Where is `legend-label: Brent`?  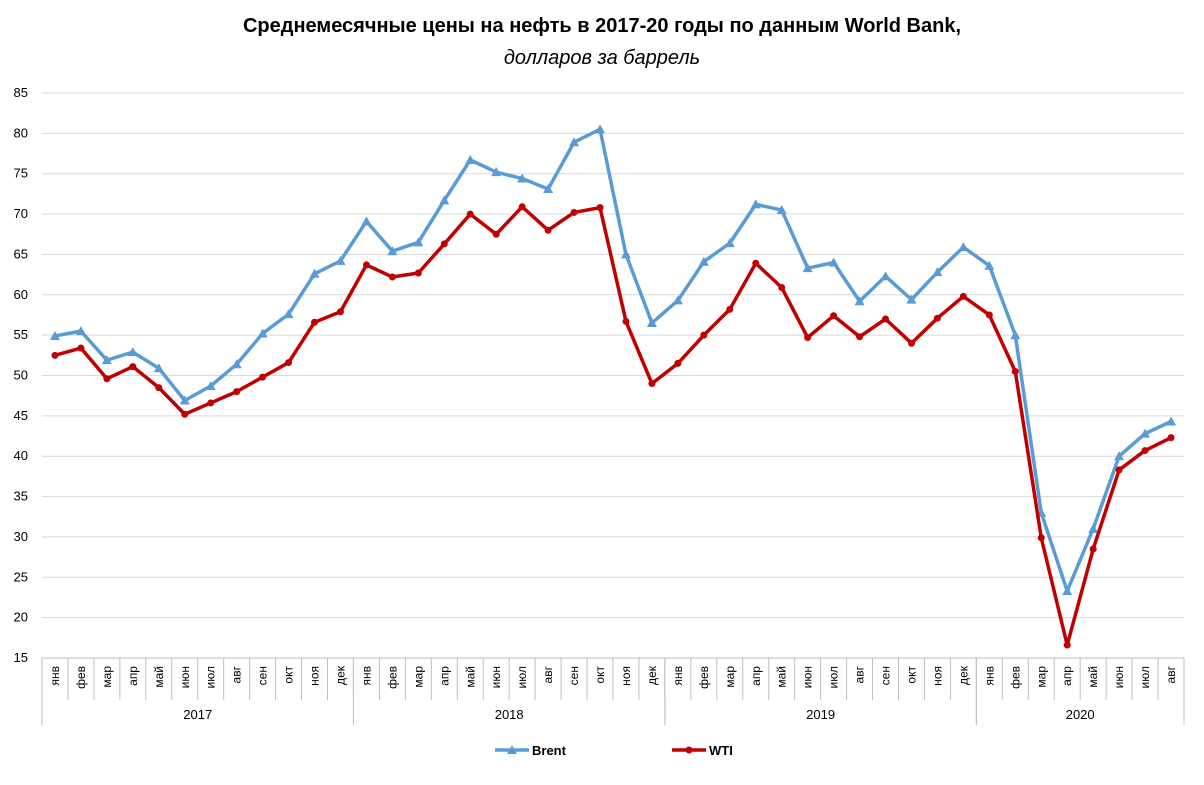 legend-label: Brent is located at coordinates (549, 750).